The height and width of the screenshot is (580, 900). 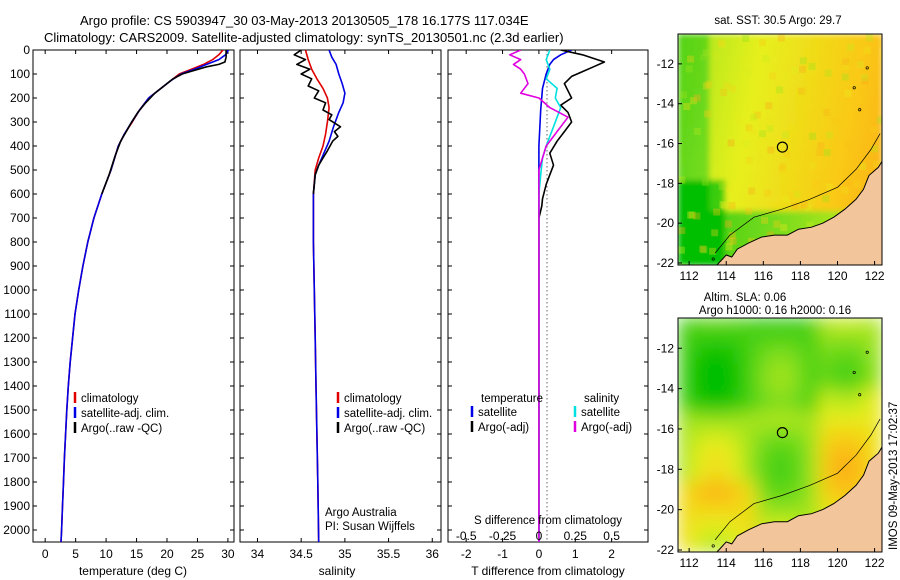 What do you see at coordinates (600, 413) in the screenshot?
I see `legend-label: satellite` at bounding box center [600, 413].